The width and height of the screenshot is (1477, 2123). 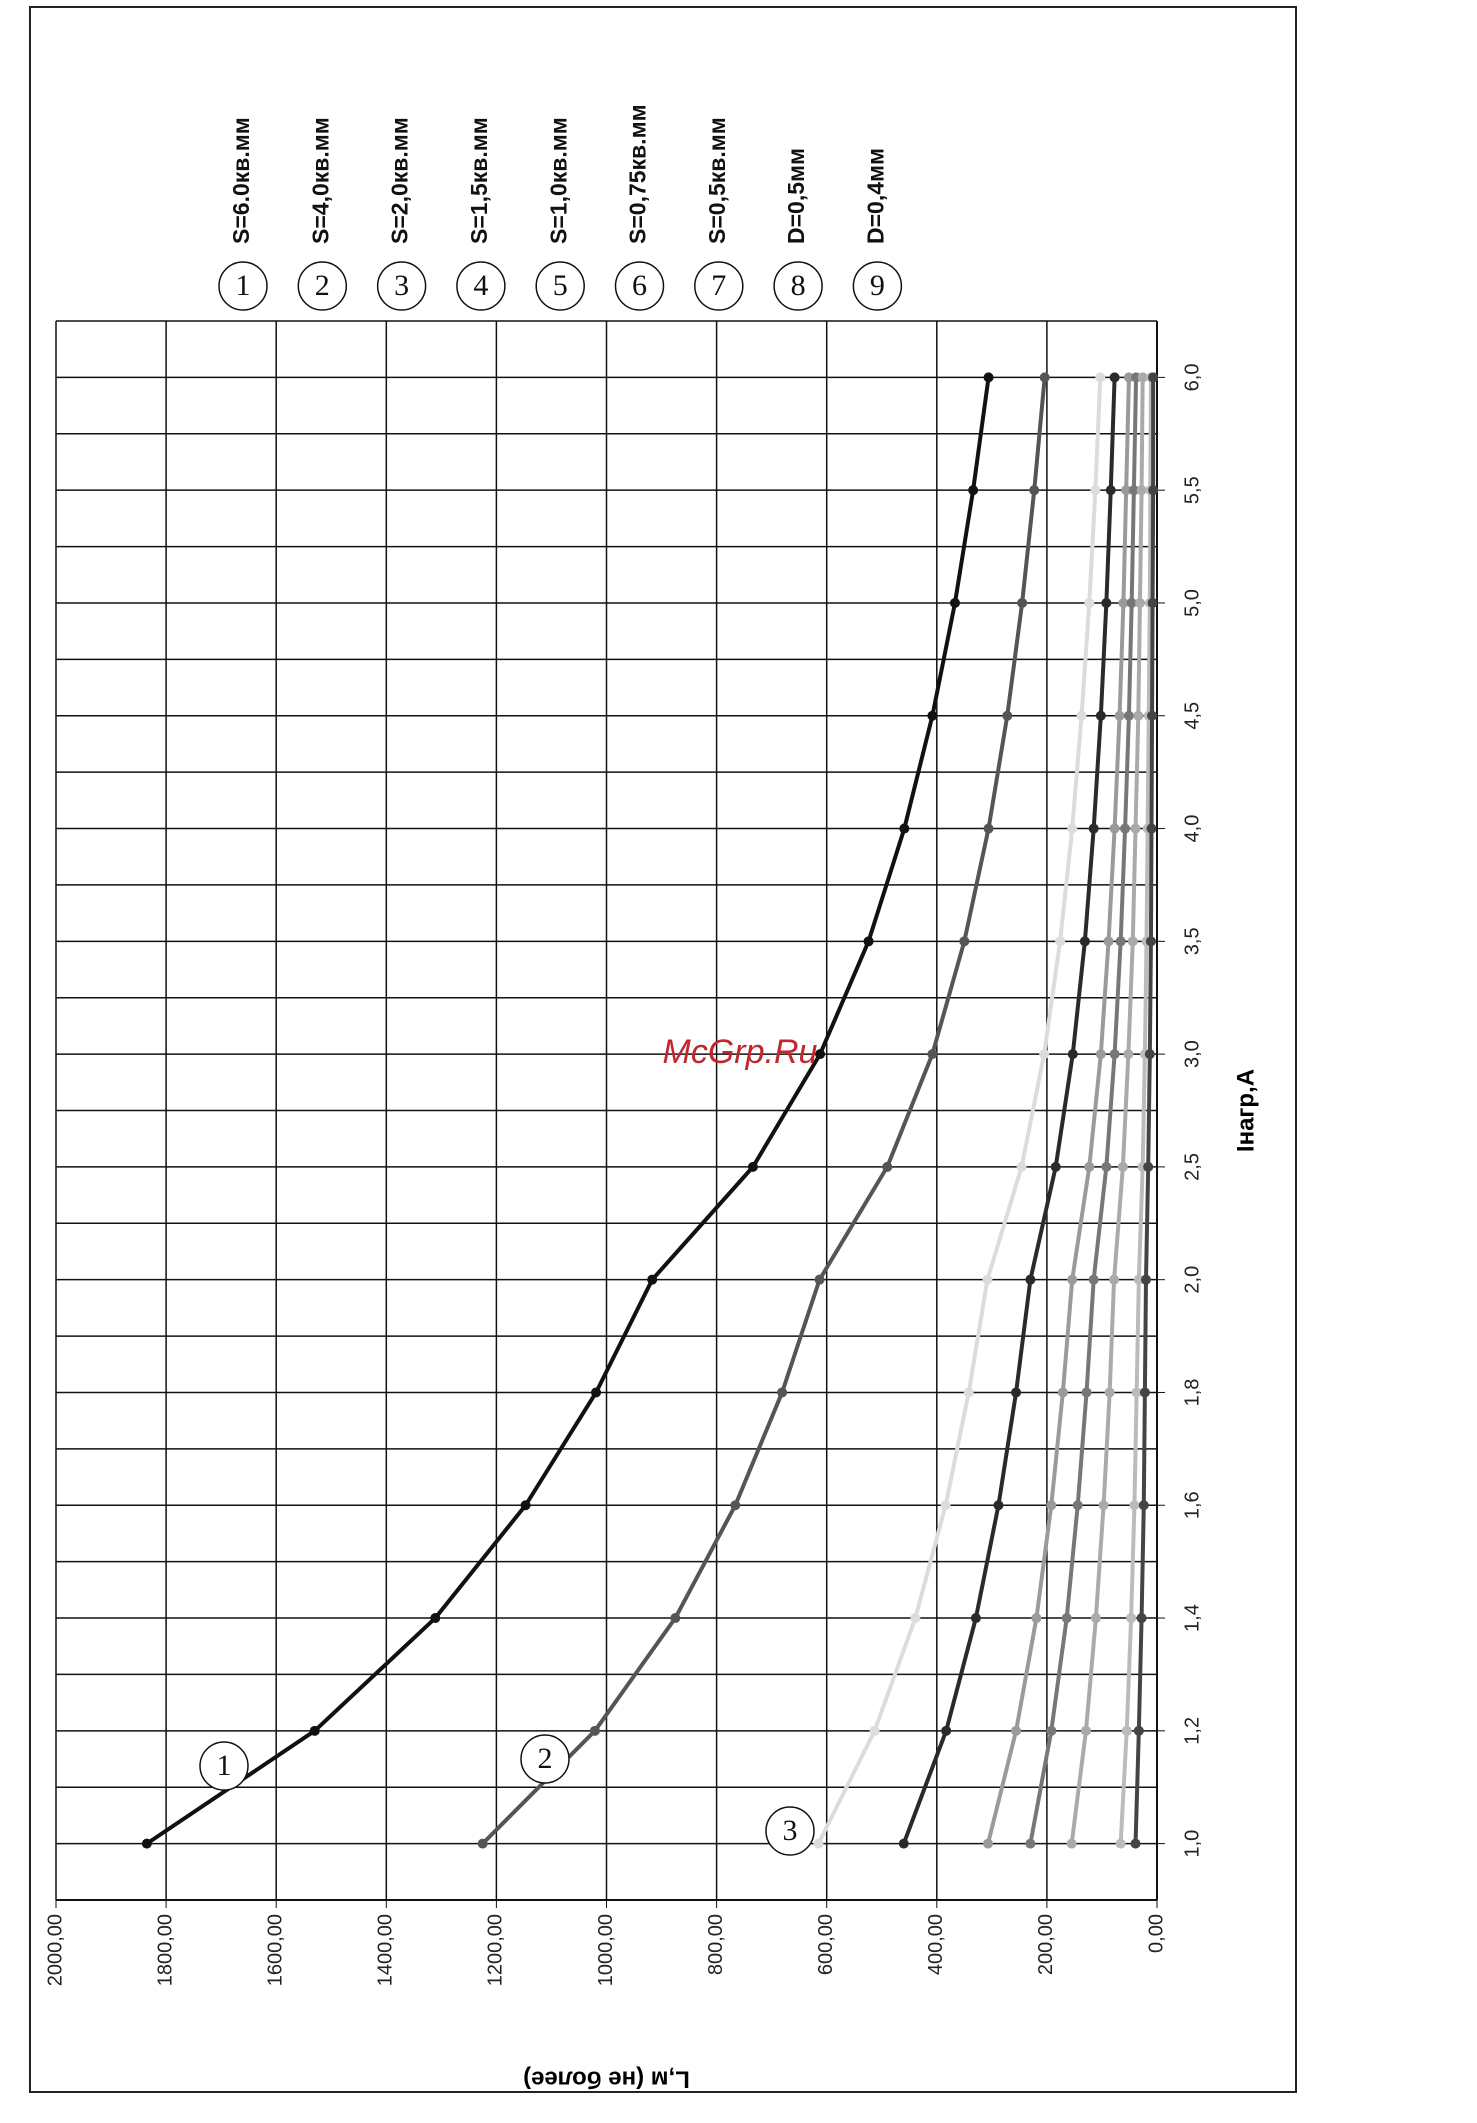 What do you see at coordinates (1192, 603) in the screenshot?
I see `x-tick-label: 5,0` at bounding box center [1192, 603].